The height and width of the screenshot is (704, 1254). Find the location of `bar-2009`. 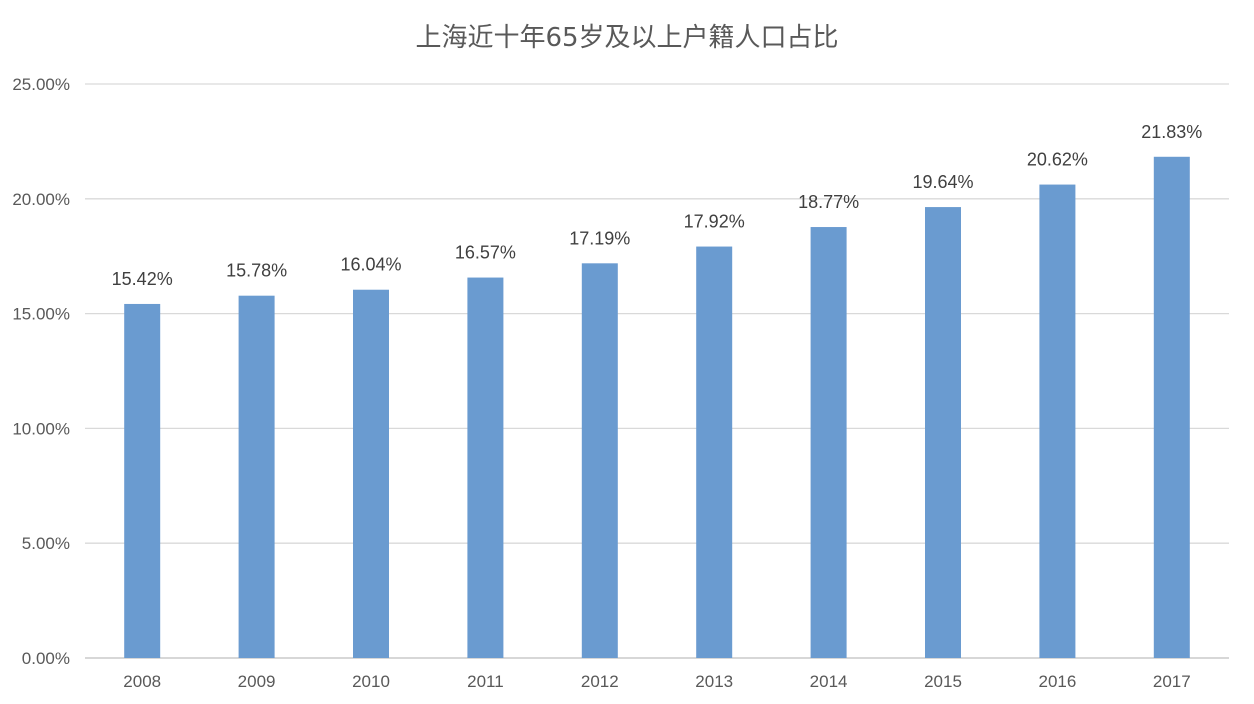

bar-2009 is located at coordinates (256, 476).